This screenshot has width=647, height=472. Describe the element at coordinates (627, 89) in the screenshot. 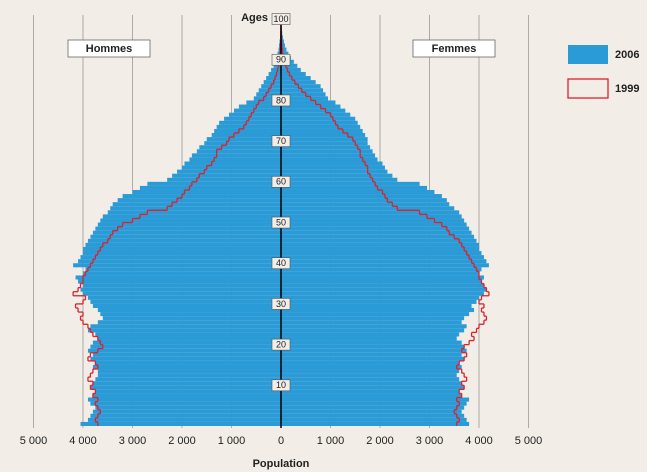

I see `legend-label: 1999` at that location.